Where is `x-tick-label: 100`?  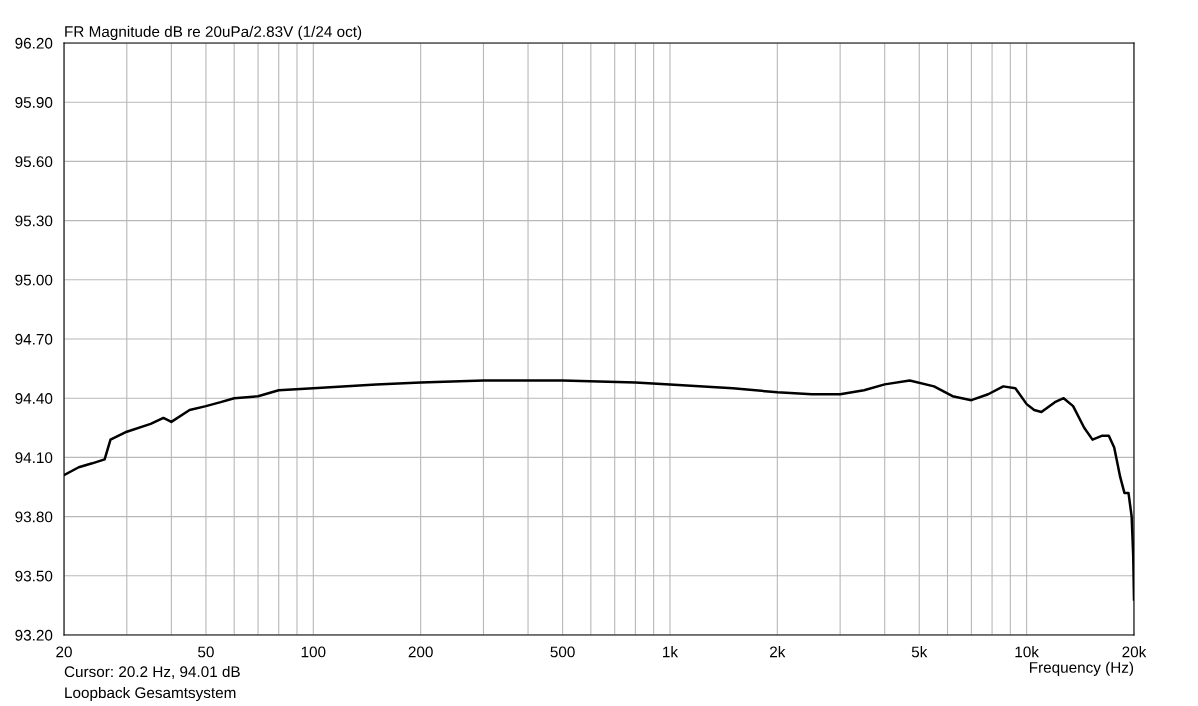 x-tick-label: 100 is located at coordinates (313, 652).